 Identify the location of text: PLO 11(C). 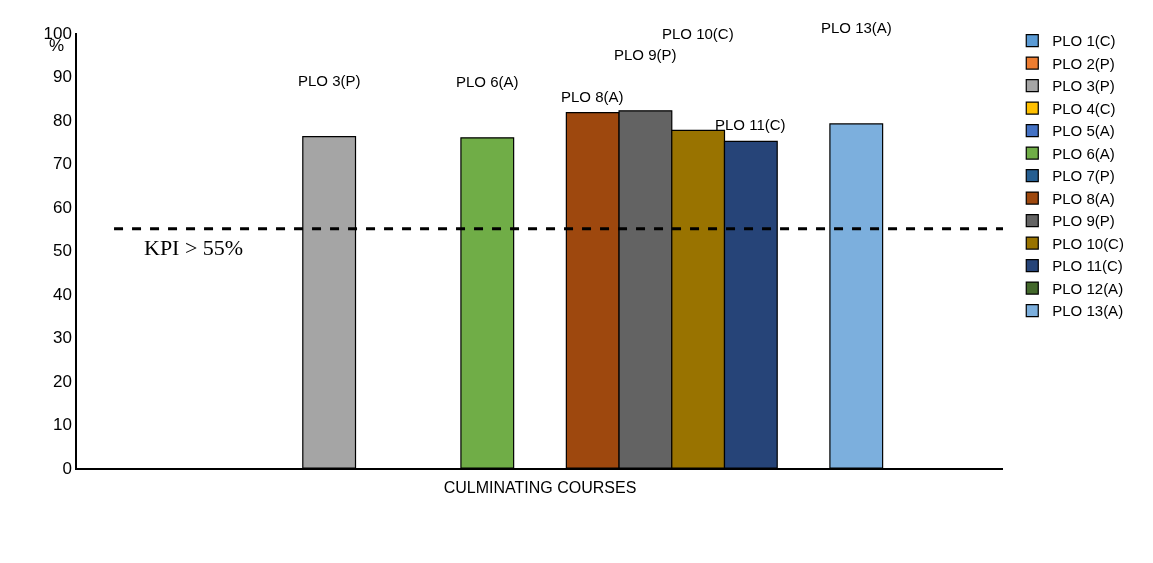
(750, 124).